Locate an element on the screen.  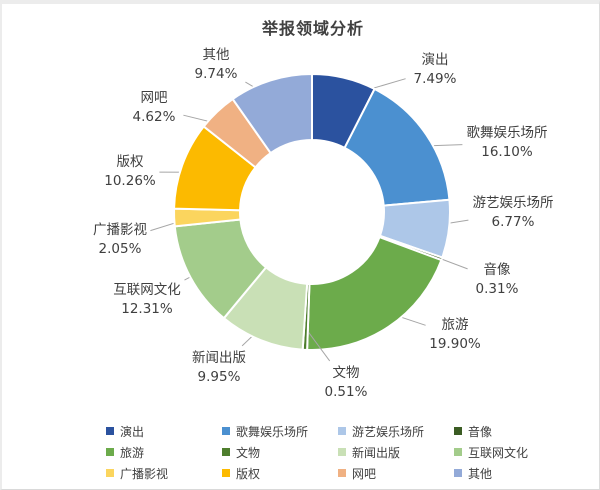
legend-item: 广播影视 is located at coordinates (137, 473).